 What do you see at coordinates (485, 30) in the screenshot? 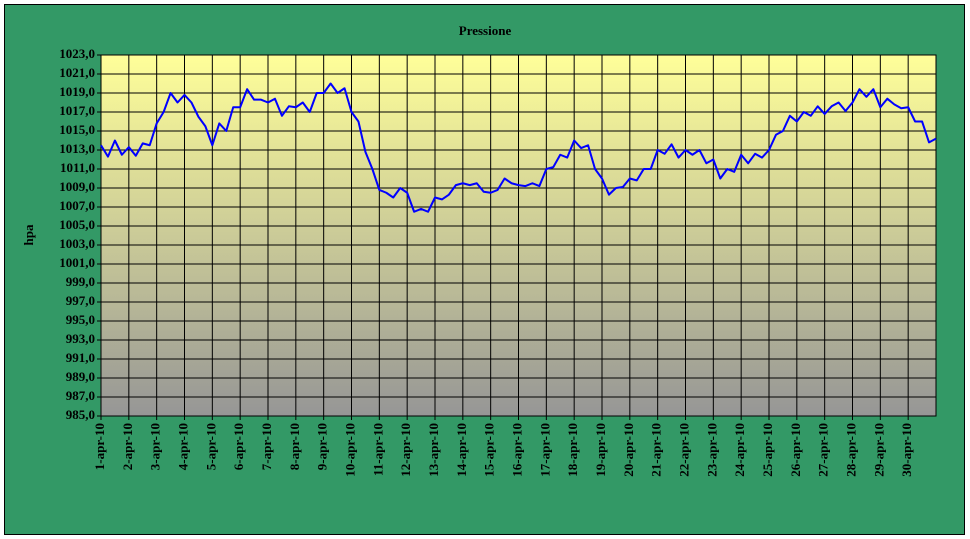
I see `chart-title: Pressione` at bounding box center [485, 30].